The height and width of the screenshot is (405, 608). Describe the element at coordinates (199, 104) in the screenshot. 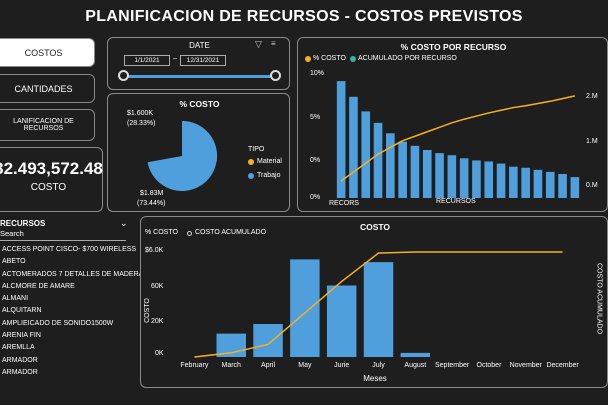

I see `pie-title: % COSTO` at that location.